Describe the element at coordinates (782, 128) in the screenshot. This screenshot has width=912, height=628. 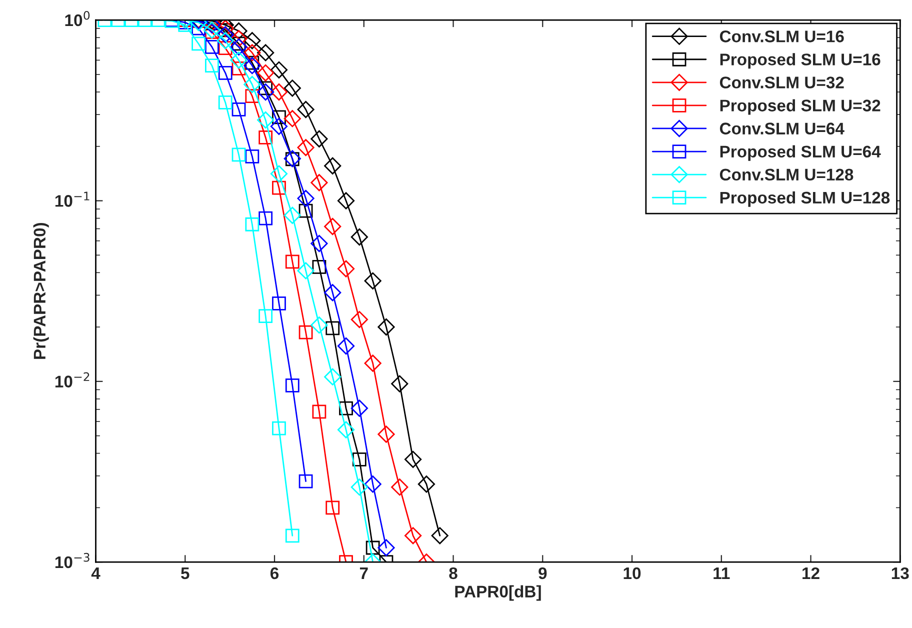
I see `legend-label: Conv.SLM U=64` at that location.